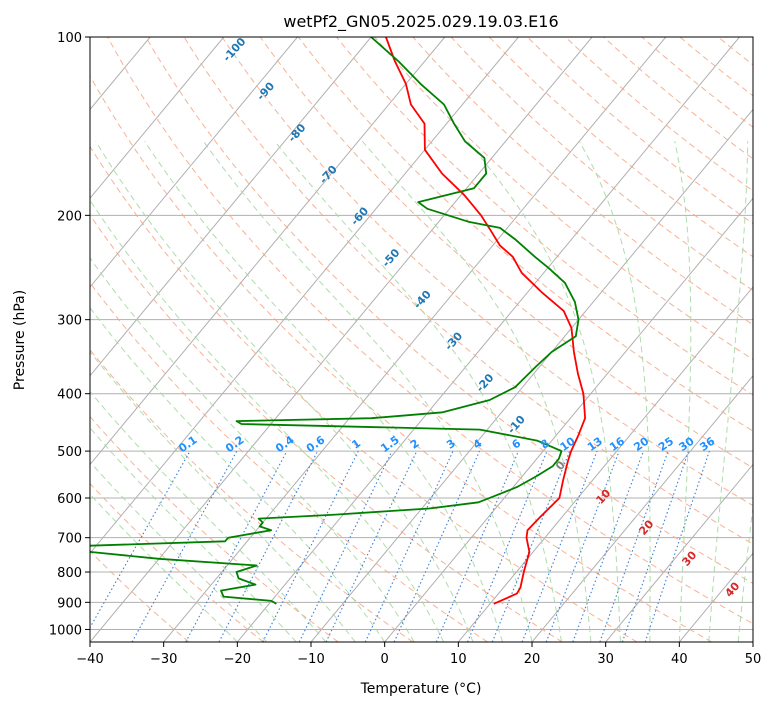 Image resolution: width=775 pixels, height=708 pixels. I want to click on x-tick-label: 20, so click(532, 659).